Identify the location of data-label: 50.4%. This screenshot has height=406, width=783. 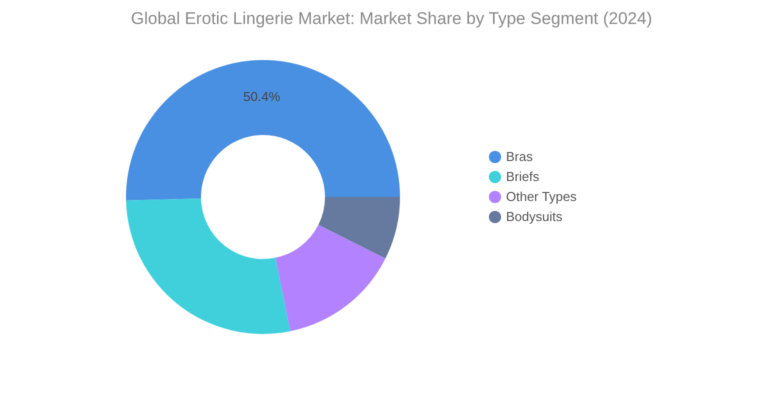
(262, 96).